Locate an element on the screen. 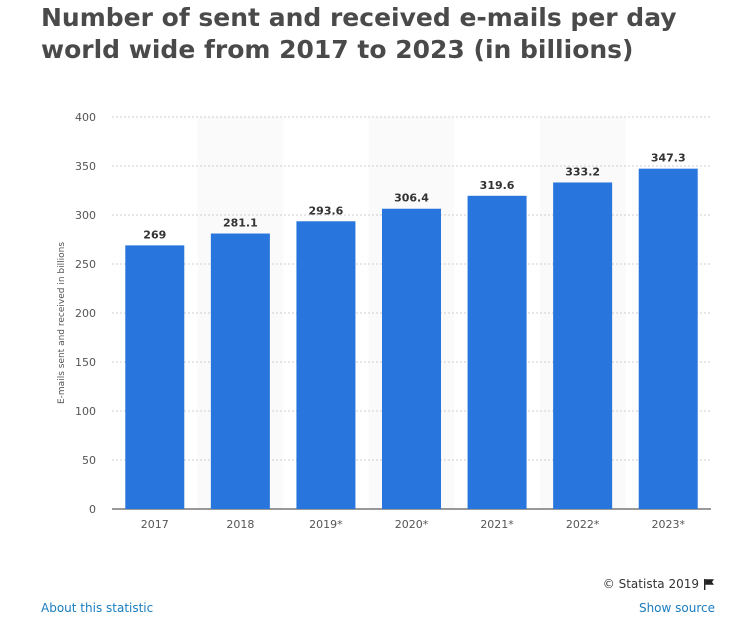 The image size is (742, 631). y-tick-label: 200 is located at coordinates (85, 313).